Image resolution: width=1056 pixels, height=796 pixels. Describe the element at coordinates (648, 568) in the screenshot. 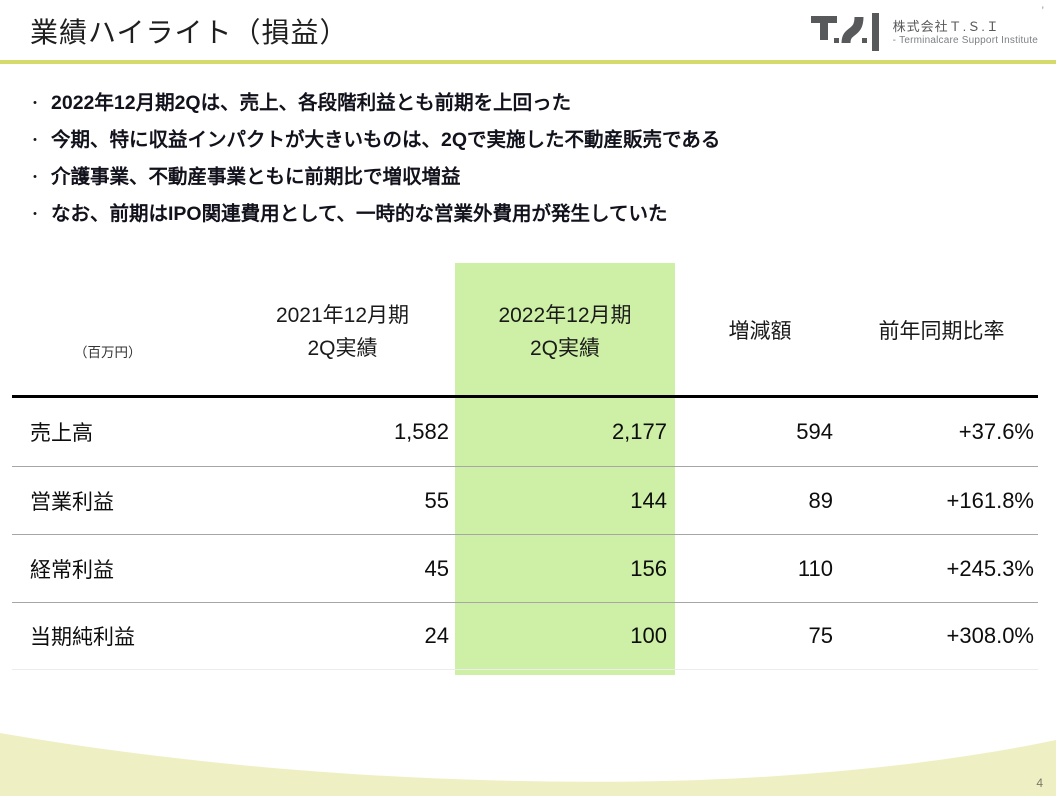

I see `fy2022-value: 156` at that location.